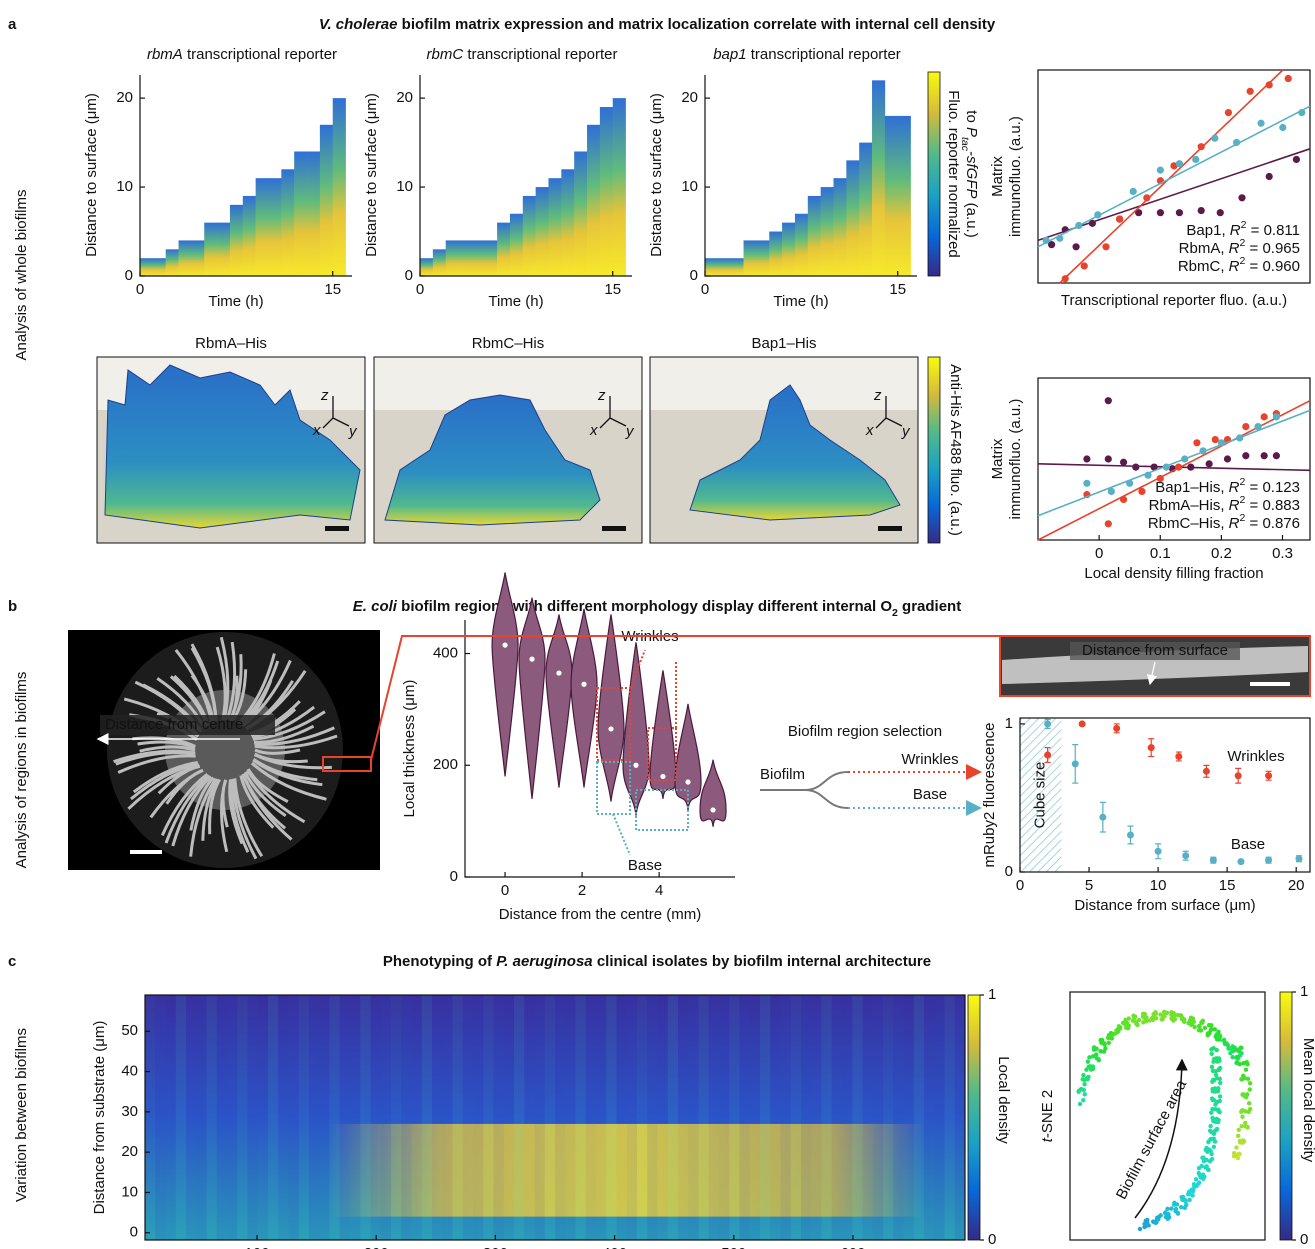 The image size is (1315, 1249). What do you see at coordinates (1221, 553) in the screenshot?
I see `x-tick-label: 0.2` at bounding box center [1221, 553].